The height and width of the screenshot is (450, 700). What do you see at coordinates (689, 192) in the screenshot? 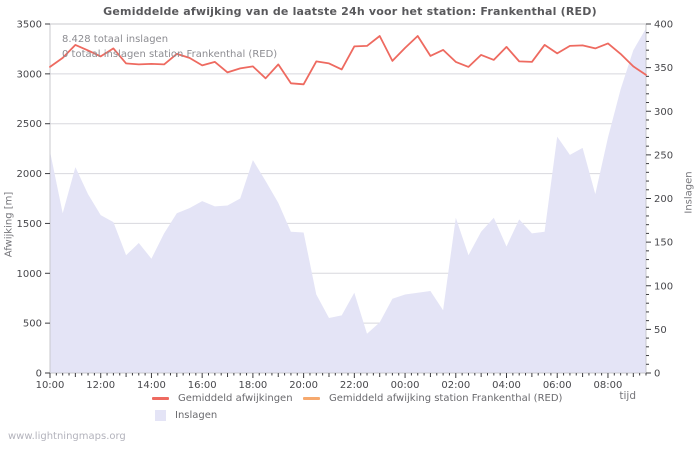
I see `right-axis-title: Inslagen` at bounding box center [689, 192].